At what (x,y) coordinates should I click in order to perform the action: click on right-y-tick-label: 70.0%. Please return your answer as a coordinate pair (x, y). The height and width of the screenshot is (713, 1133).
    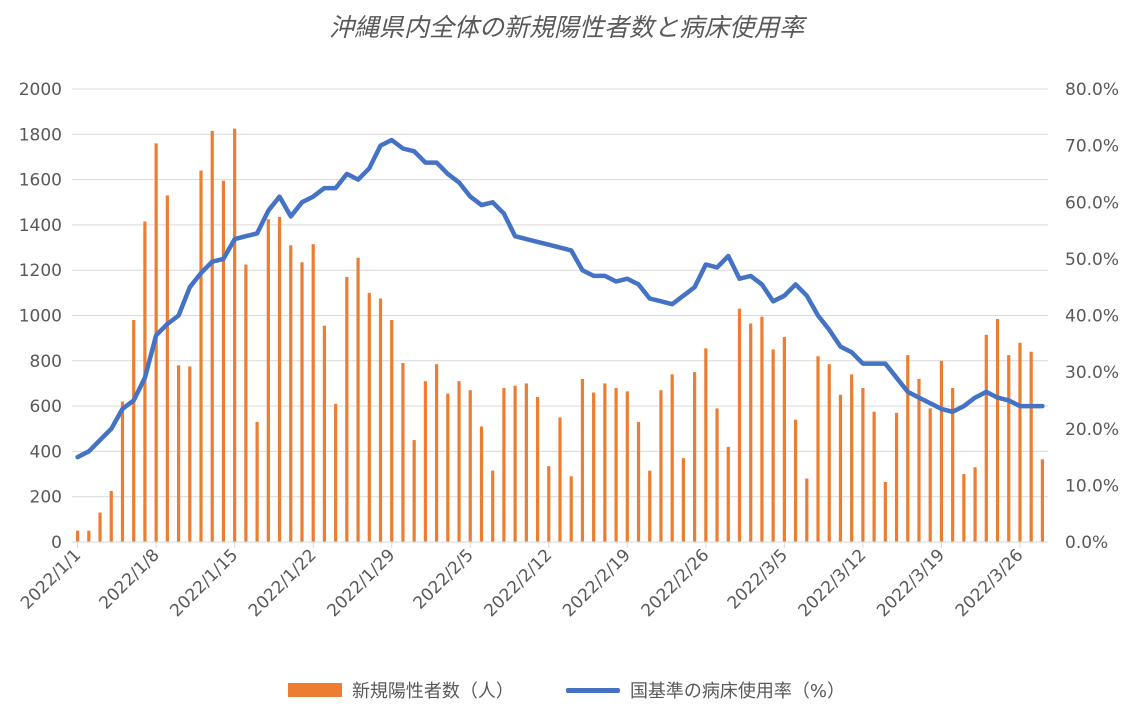
    Looking at the image, I should click on (1092, 147).